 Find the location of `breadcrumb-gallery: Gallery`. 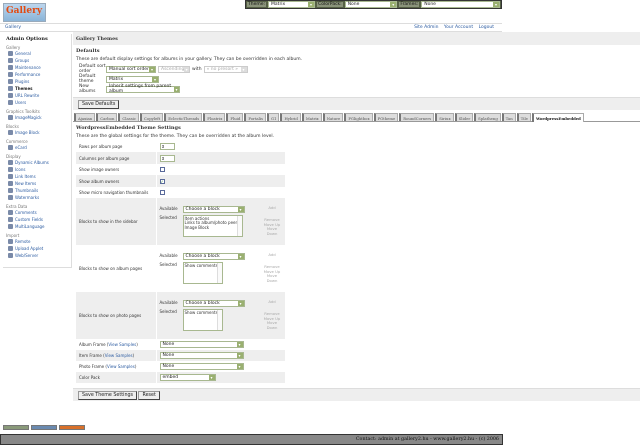

breadcrumb-gallery: Gallery is located at coordinates (13, 27).